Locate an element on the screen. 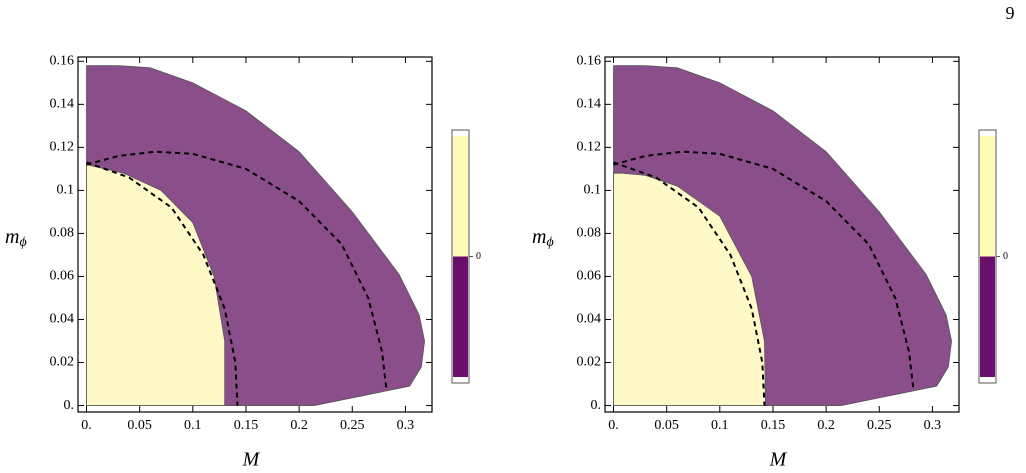  page-number: 9 is located at coordinates (1010, 13).